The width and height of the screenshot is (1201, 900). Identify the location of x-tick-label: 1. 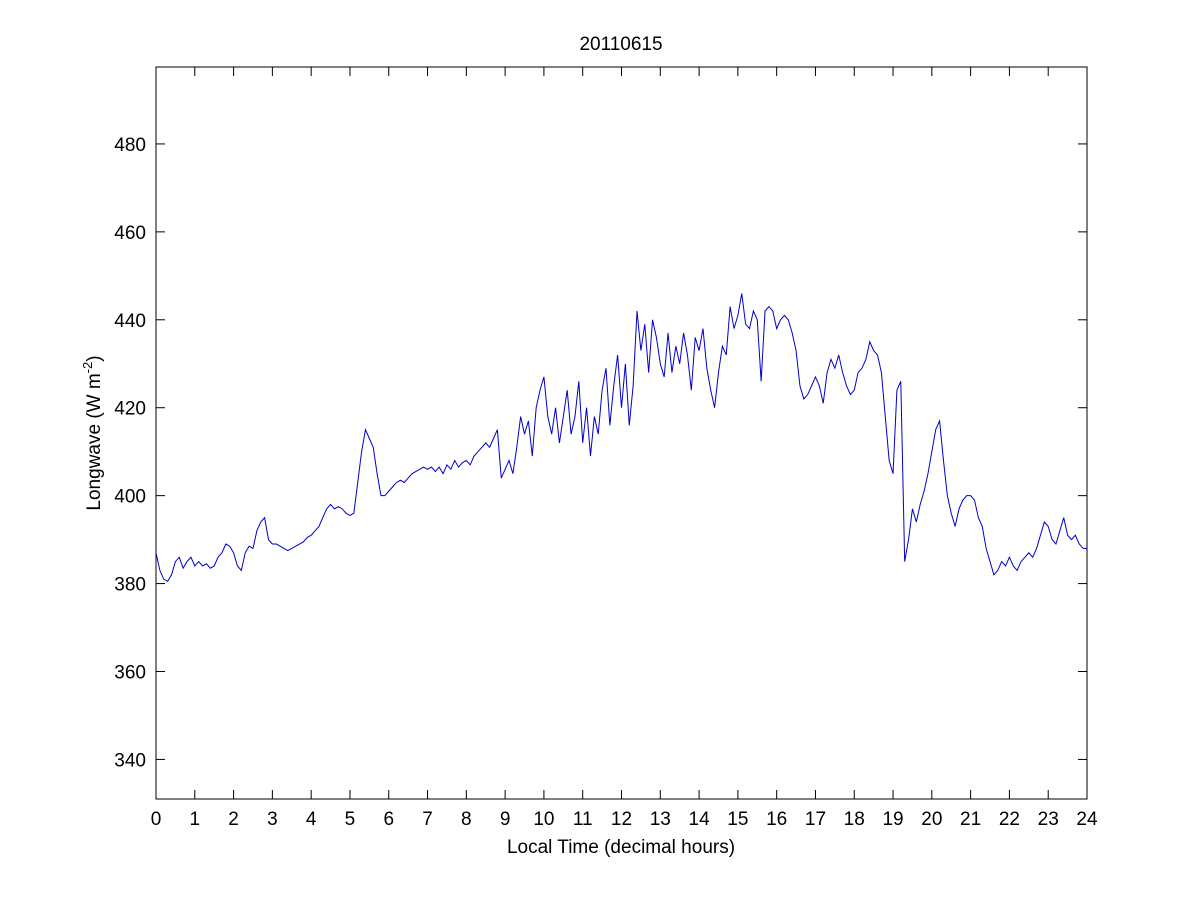
(195, 819).